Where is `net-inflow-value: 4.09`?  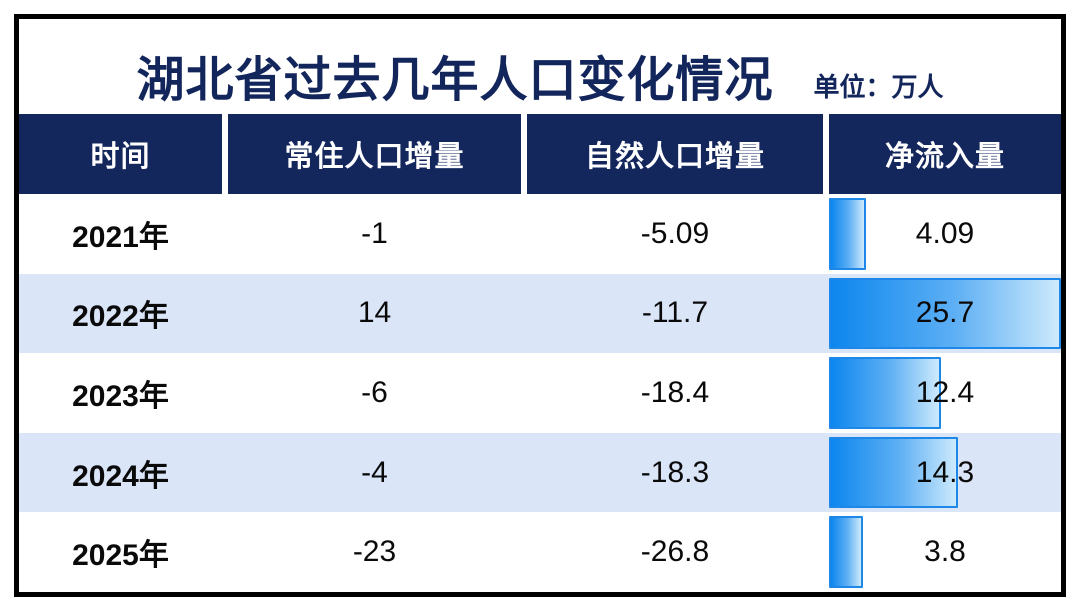
net-inflow-value: 4.09 is located at coordinates (945, 233).